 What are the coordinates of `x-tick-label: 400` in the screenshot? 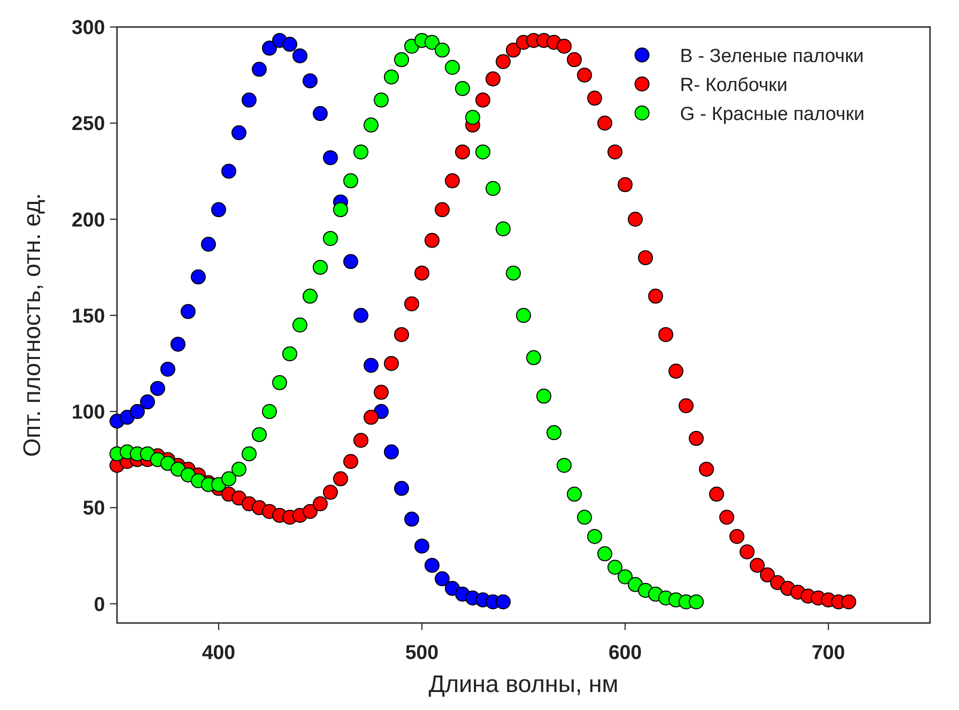 It's located at (219, 653).